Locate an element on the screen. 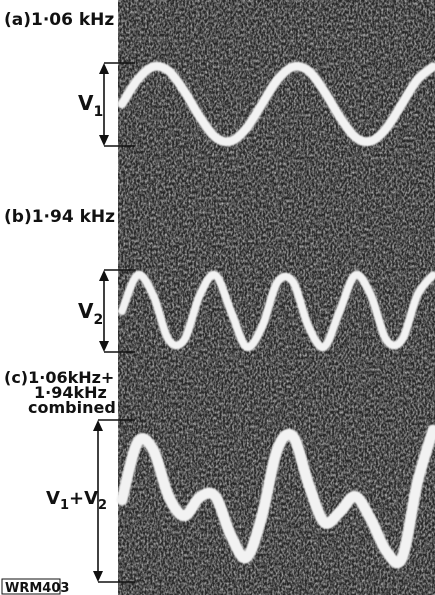 The width and height of the screenshot is (435, 595). panel-c-arrow-down is located at coordinates (98, 576).